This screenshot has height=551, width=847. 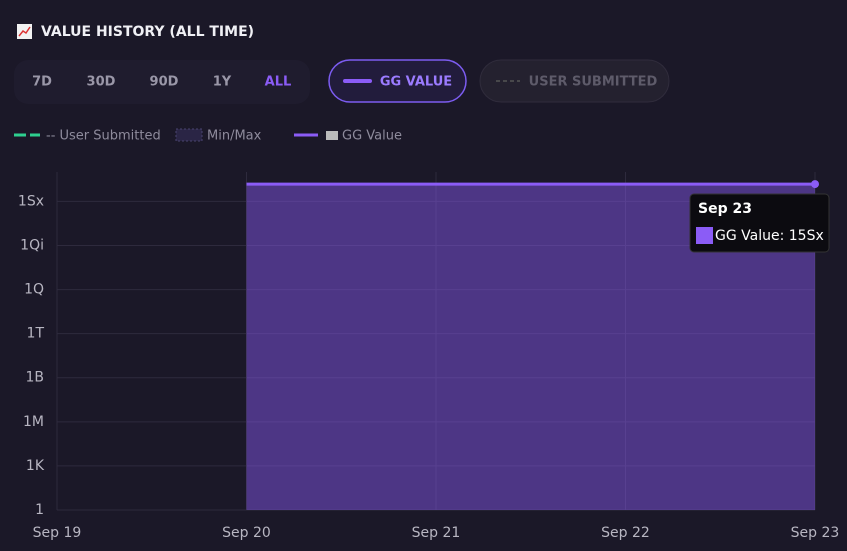 I want to click on title-icon, so click(x=24, y=31).